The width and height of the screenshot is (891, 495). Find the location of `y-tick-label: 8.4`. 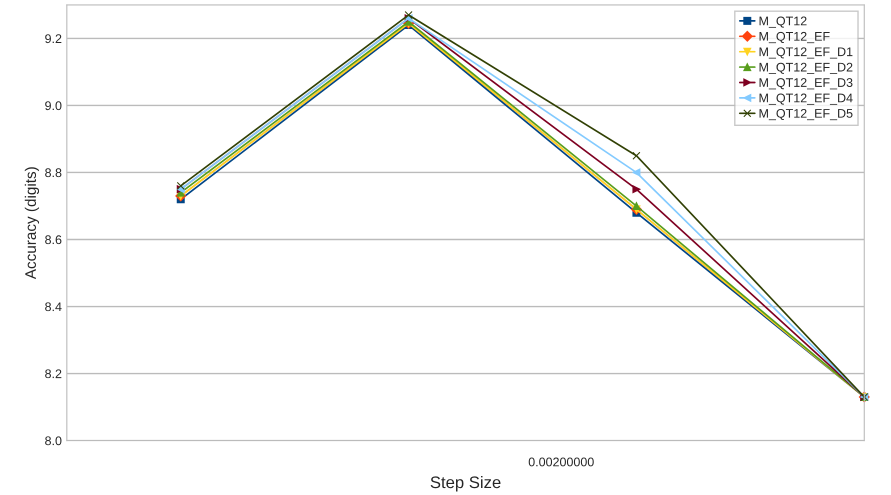

y-tick-label: 8.4 is located at coordinates (53, 307).